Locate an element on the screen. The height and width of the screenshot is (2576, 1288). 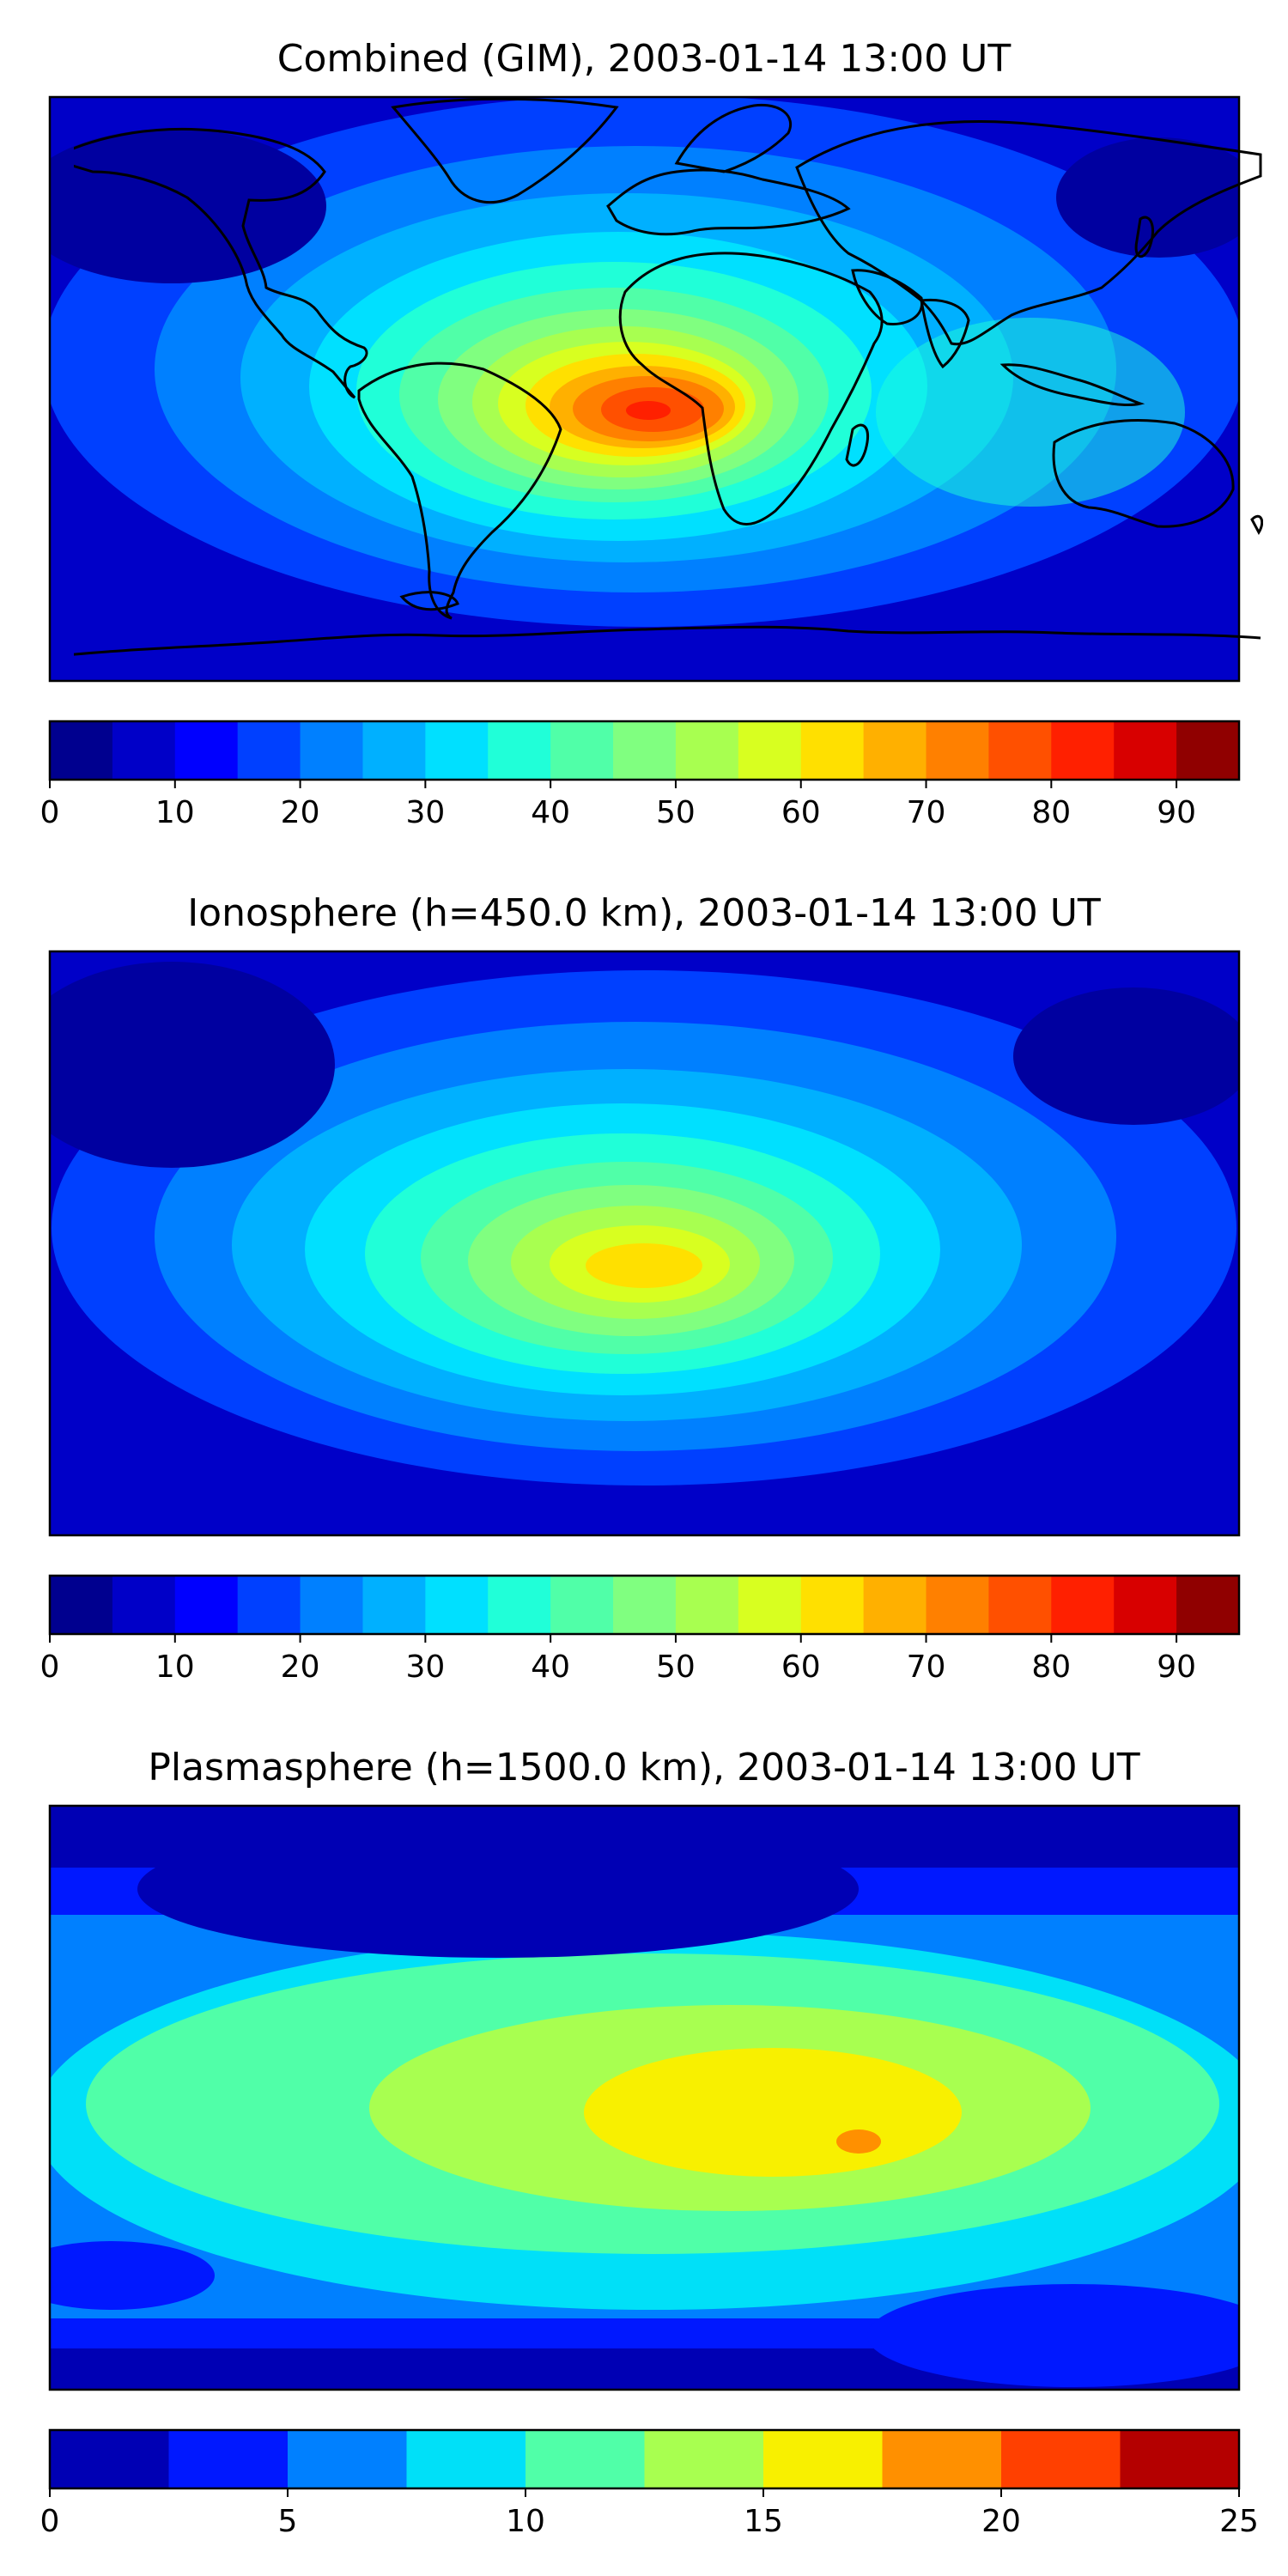
colorbar-plasmasphere: 0 5 10 15 20 25 is located at coordinates (649, 2484).